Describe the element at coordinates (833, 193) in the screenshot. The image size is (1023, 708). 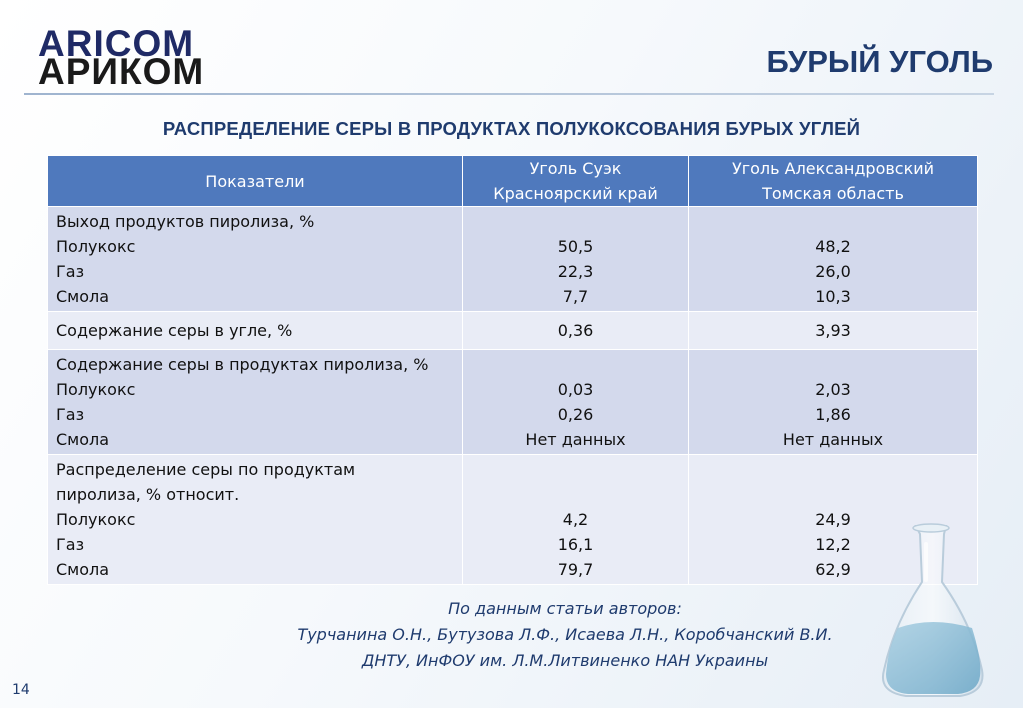
I see `header-line: Томская область` at that location.